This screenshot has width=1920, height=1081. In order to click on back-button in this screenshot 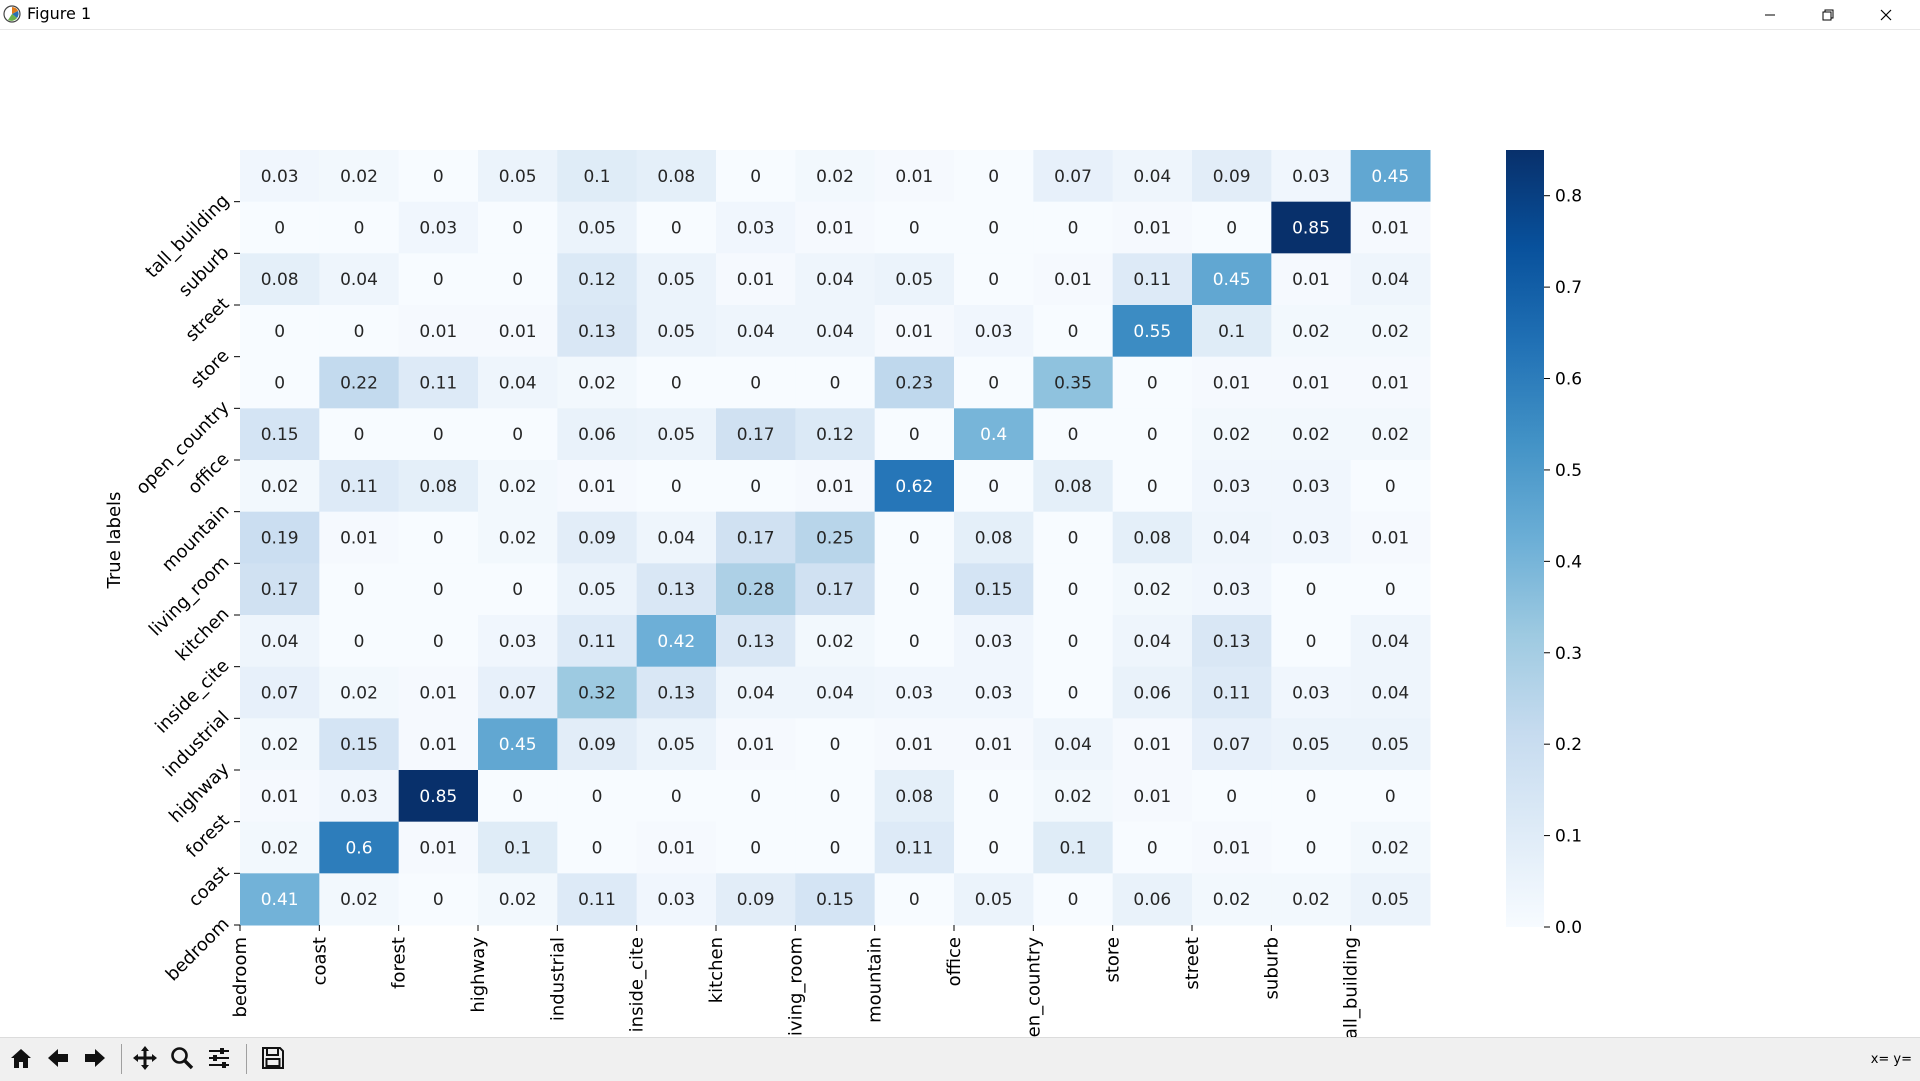, I will do `click(58, 1058)`.